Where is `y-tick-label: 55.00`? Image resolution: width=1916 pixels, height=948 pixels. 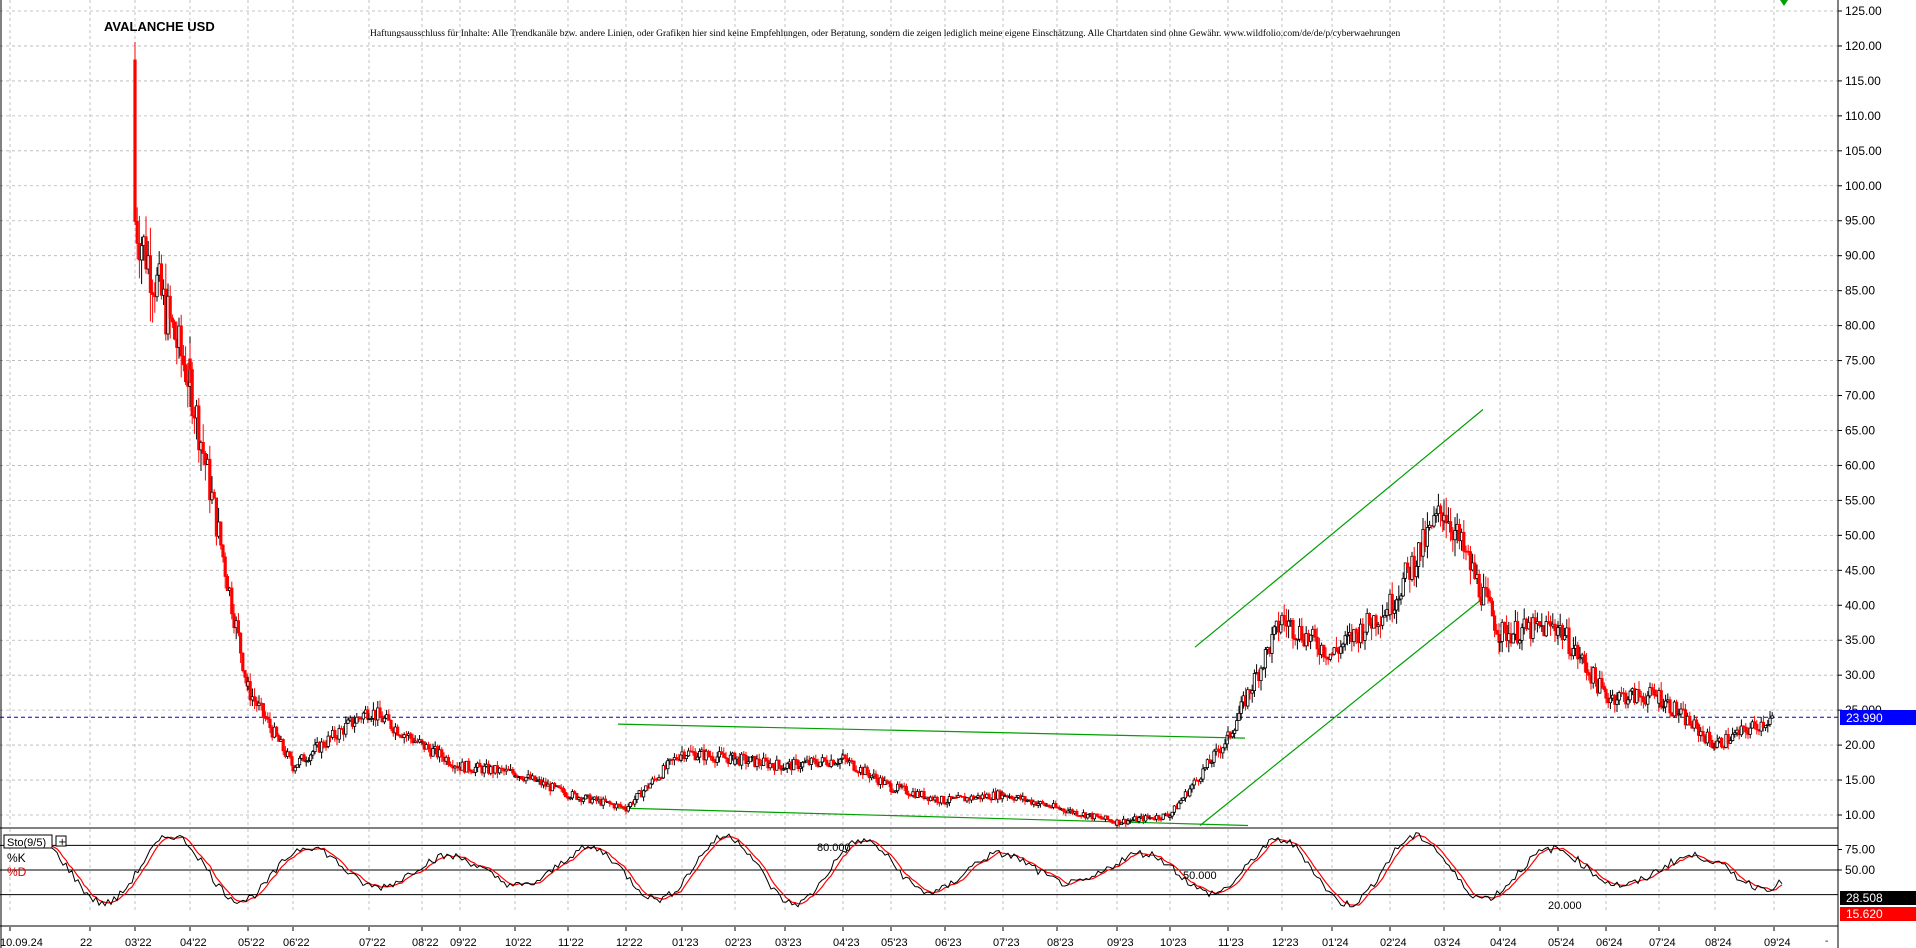 y-tick-label: 55.00 is located at coordinates (1860, 500).